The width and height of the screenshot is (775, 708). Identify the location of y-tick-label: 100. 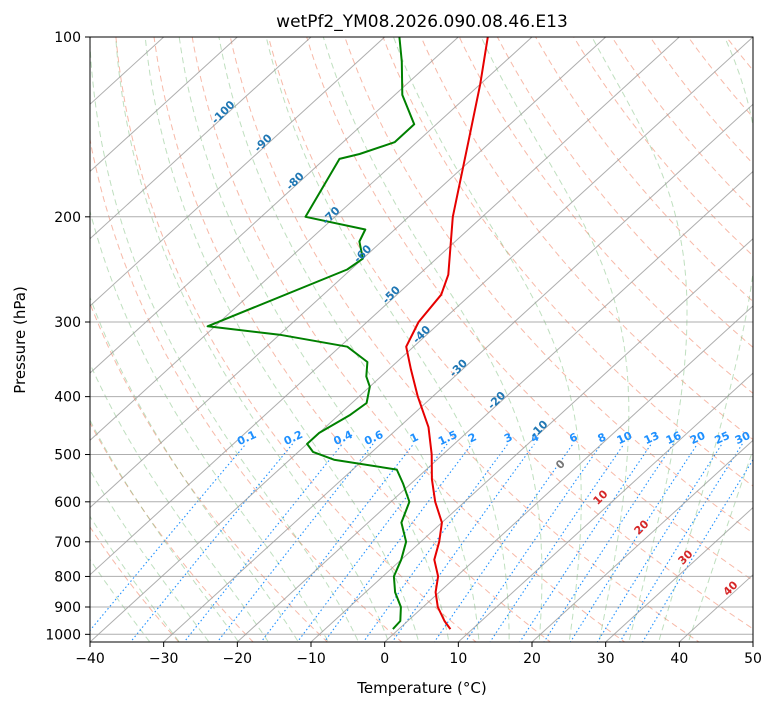
(67, 38).